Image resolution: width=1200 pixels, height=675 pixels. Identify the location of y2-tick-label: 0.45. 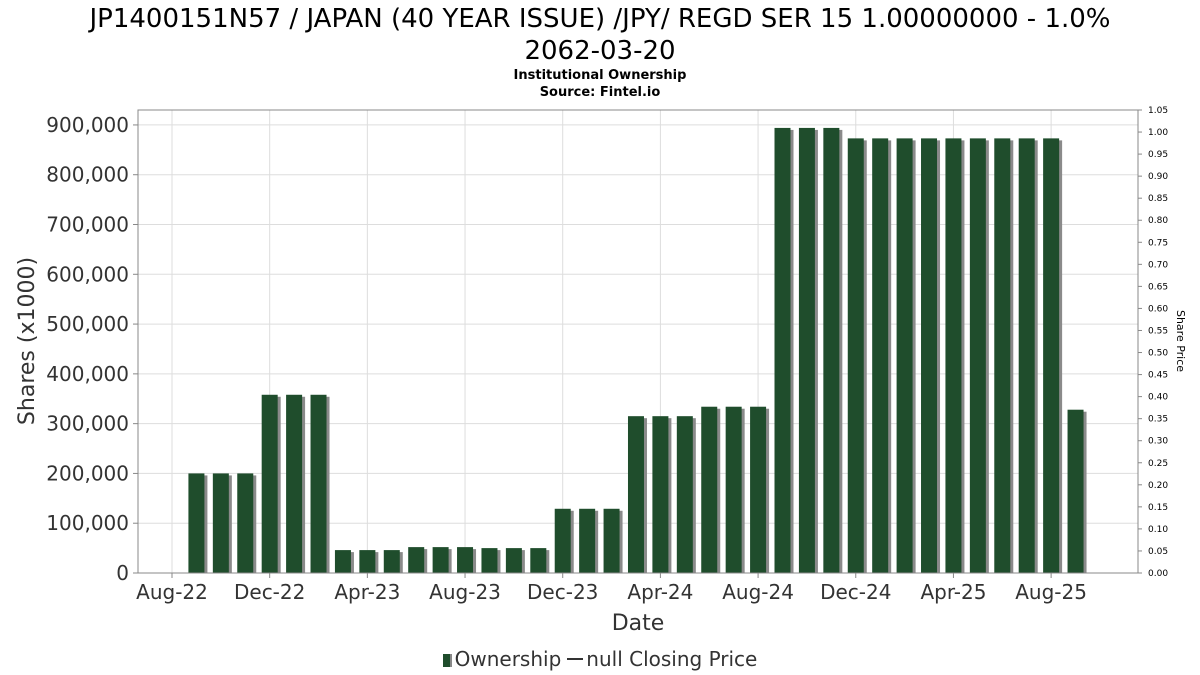
(1158, 376).